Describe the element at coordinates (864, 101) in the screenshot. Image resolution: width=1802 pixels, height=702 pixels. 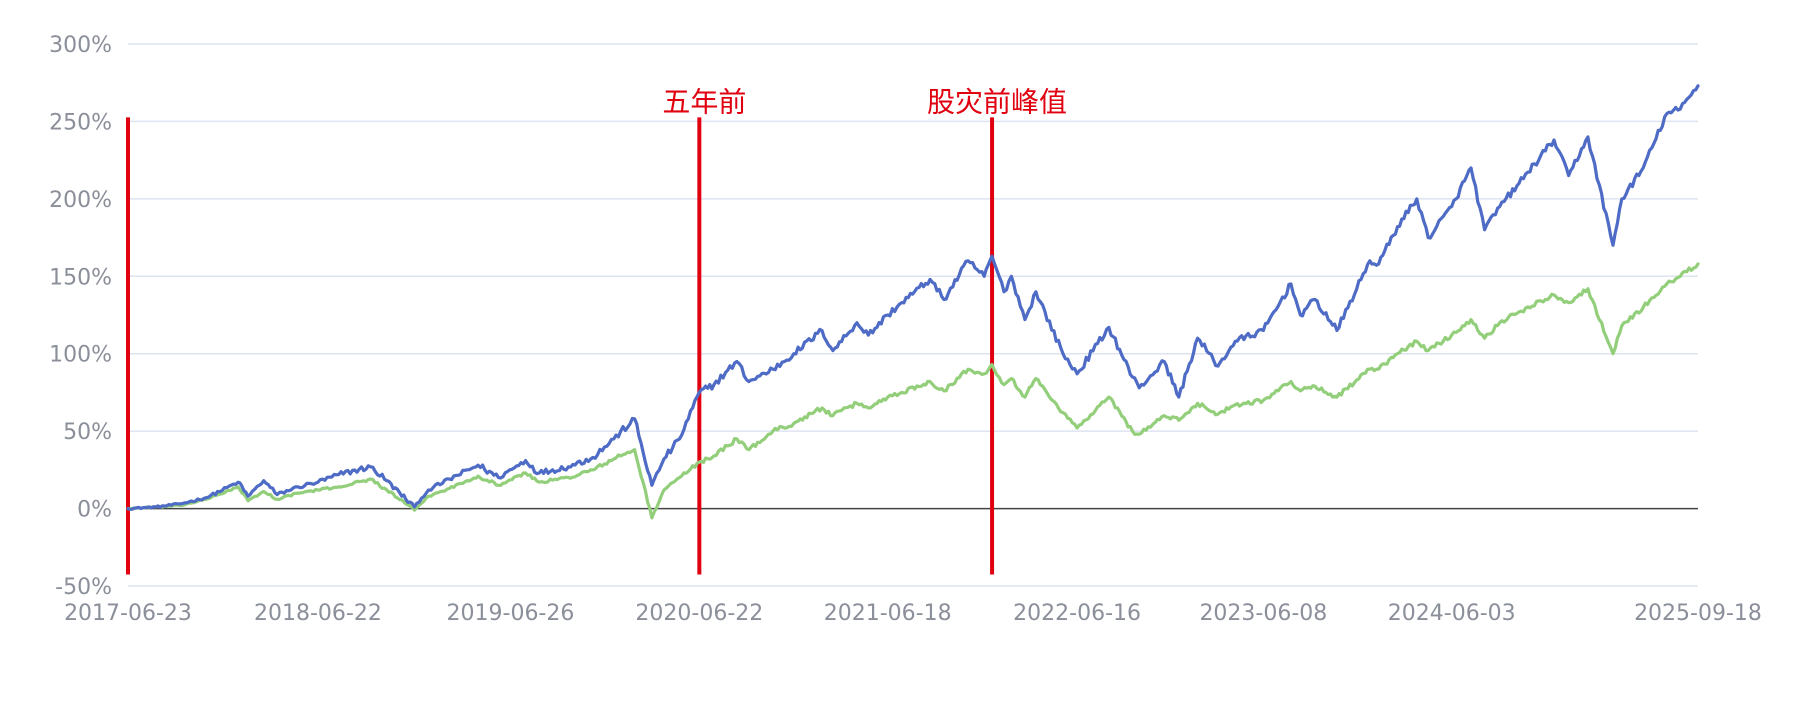
I see `annotation-labels: 五年前 股灾前峰值` at that location.